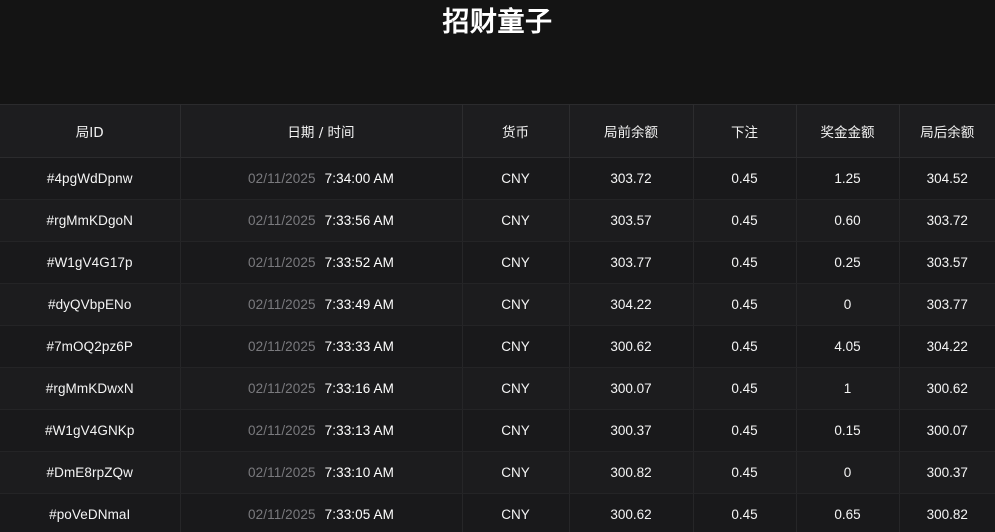 The height and width of the screenshot is (532, 995). What do you see at coordinates (516, 131) in the screenshot?
I see `column-header-currency: 货币` at bounding box center [516, 131].